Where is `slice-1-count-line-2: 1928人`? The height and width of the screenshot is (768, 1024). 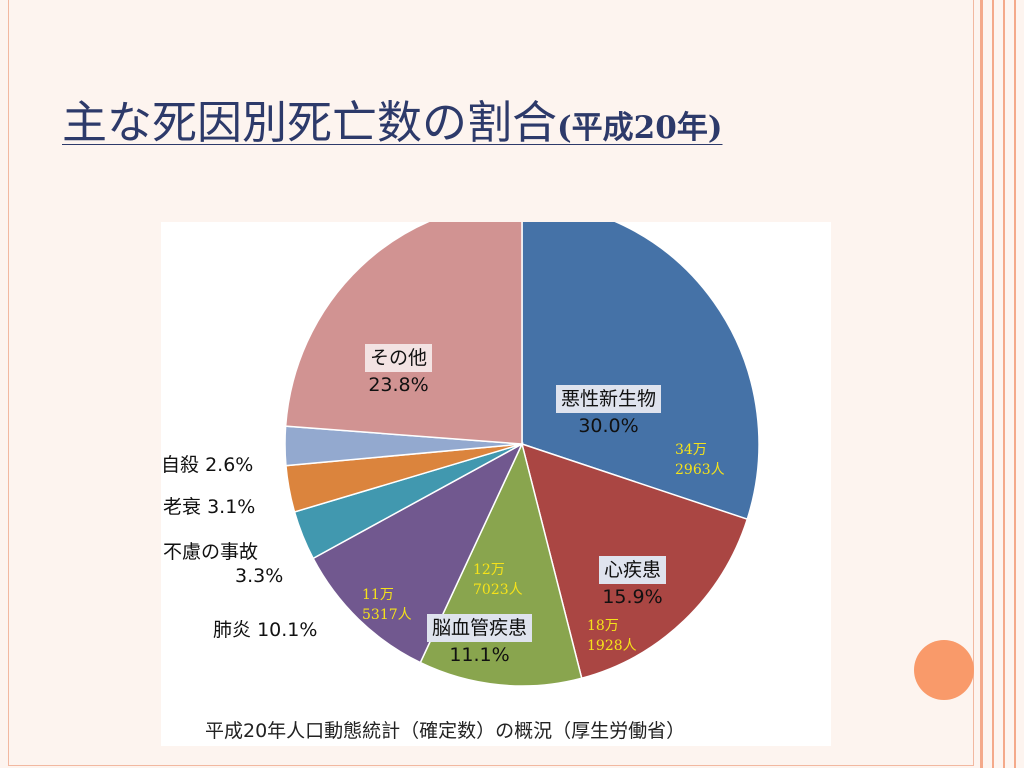
slice-1-count-line-2: 1928人 is located at coordinates (612, 646).